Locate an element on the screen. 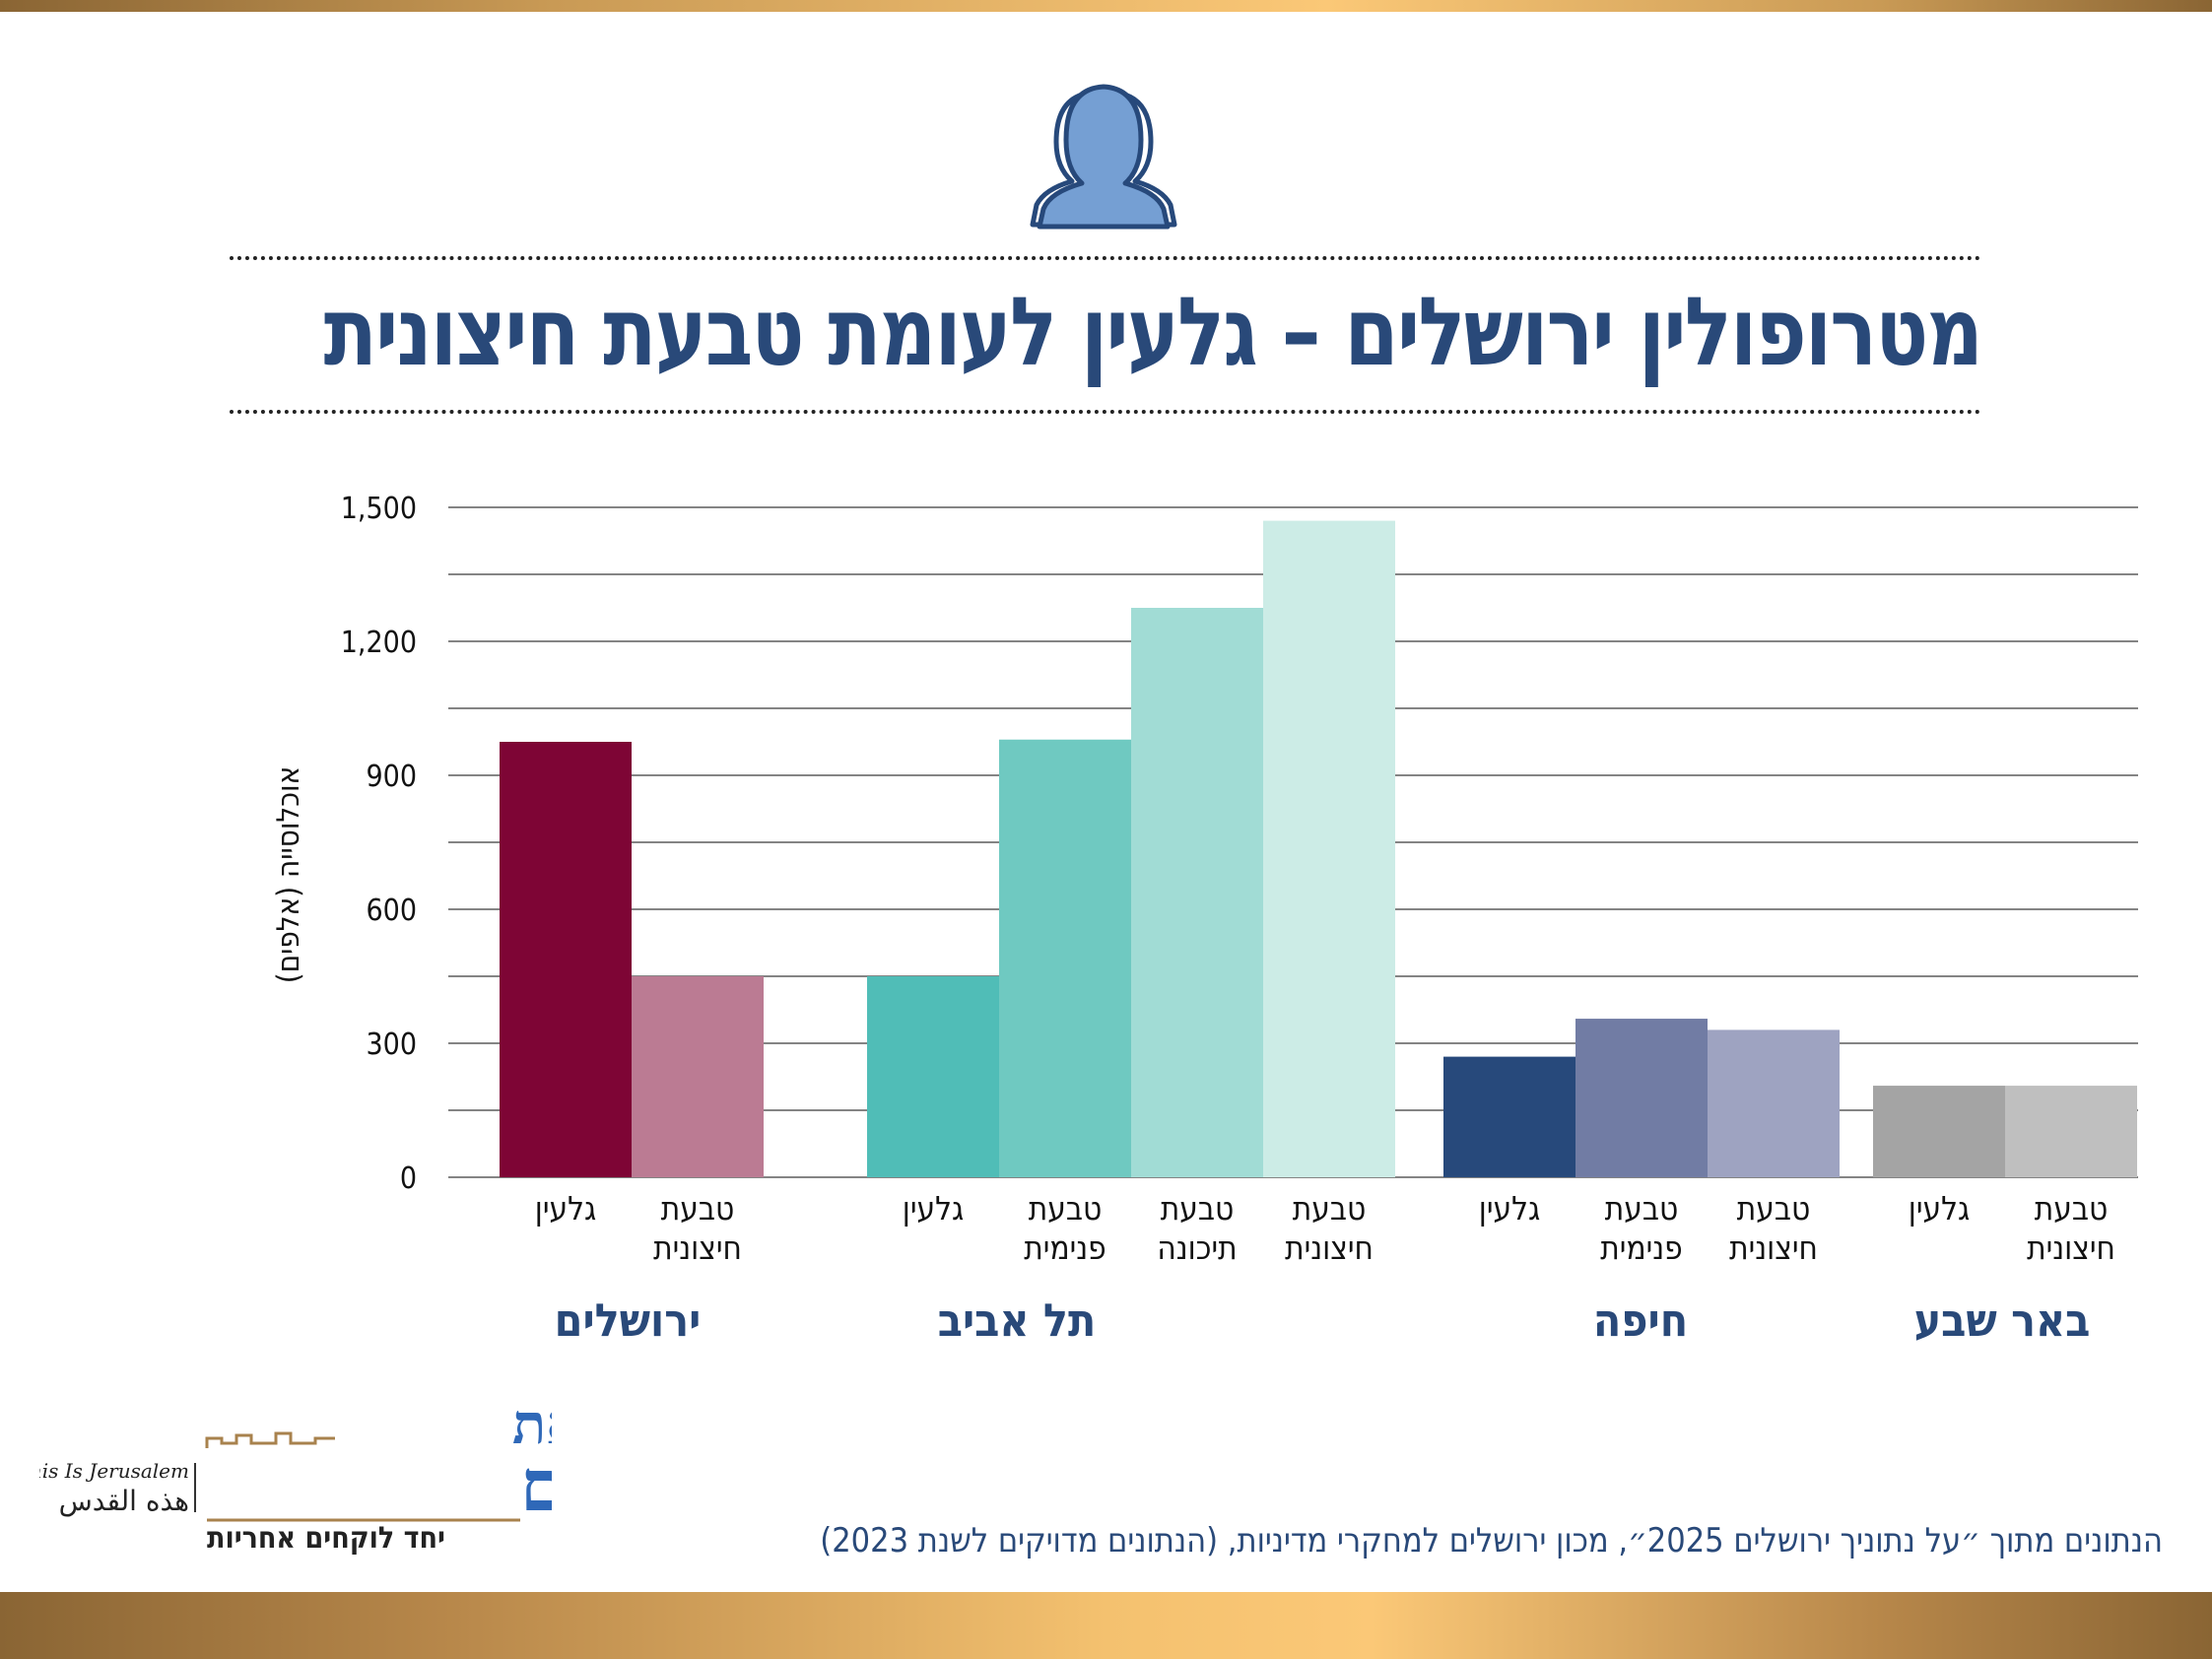 This screenshot has height=1659, width=2212. title-divider-top is located at coordinates (1105, 258).